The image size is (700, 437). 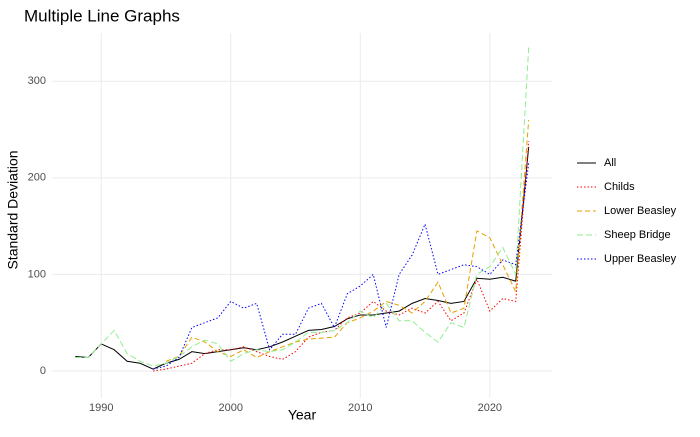 I want to click on legend-label: Lower Beasley, so click(x=640, y=211).